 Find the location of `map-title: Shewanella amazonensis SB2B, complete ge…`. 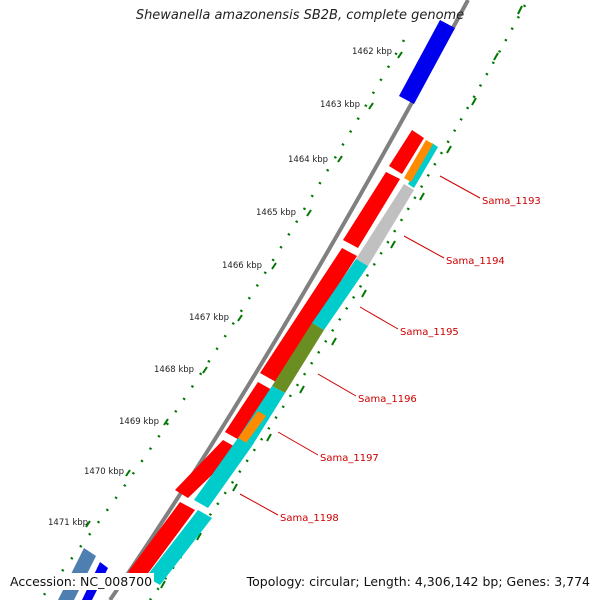

map-title: Shewanella amazonensis SB2B, complete ge… is located at coordinates (300, 15).